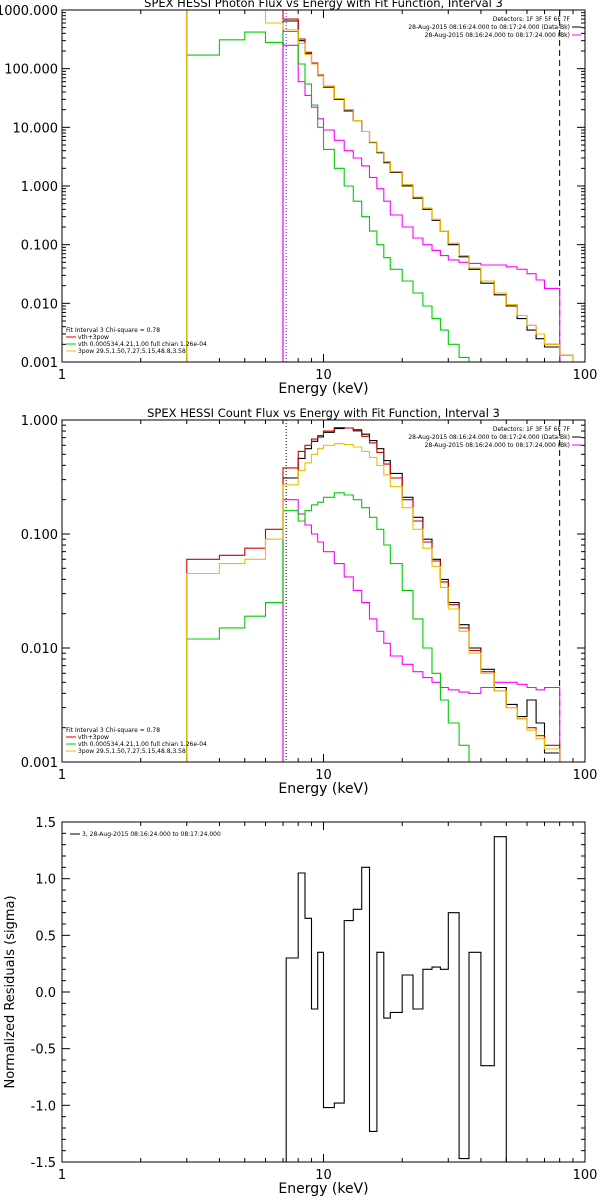  What do you see at coordinates (45, 880) in the screenshot?
I see `y-tick-label: 1.0` at bounding box center [45, 880].